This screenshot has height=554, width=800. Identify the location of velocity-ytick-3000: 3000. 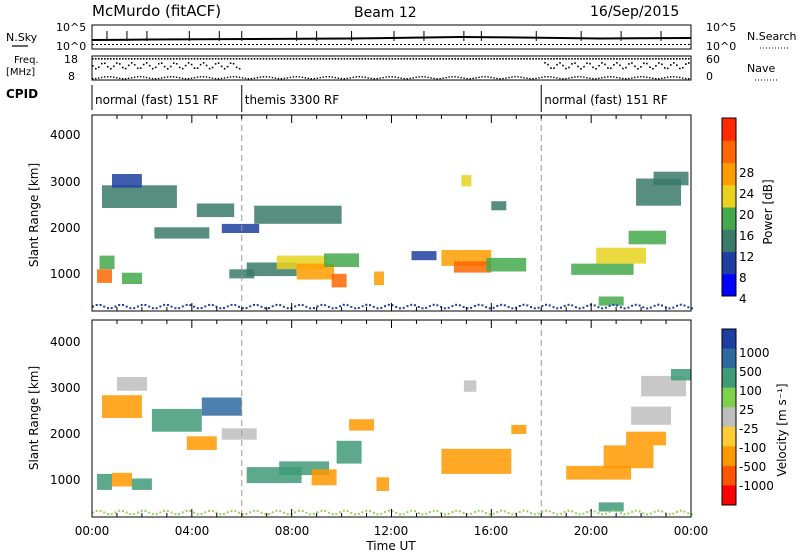
(65, 388).